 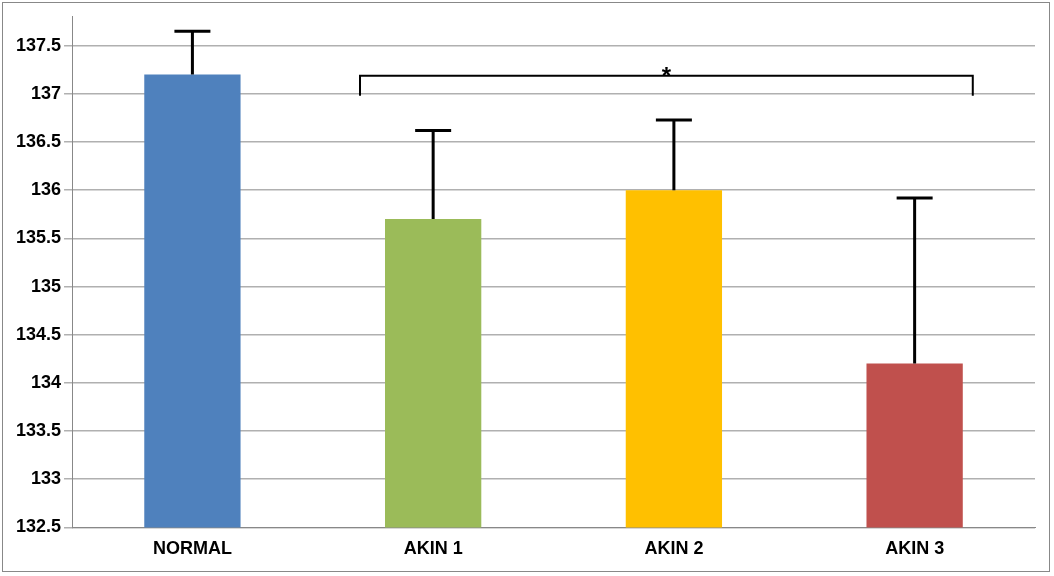 I want to click on y-tick-label: 135, so click(x=46, y=285).